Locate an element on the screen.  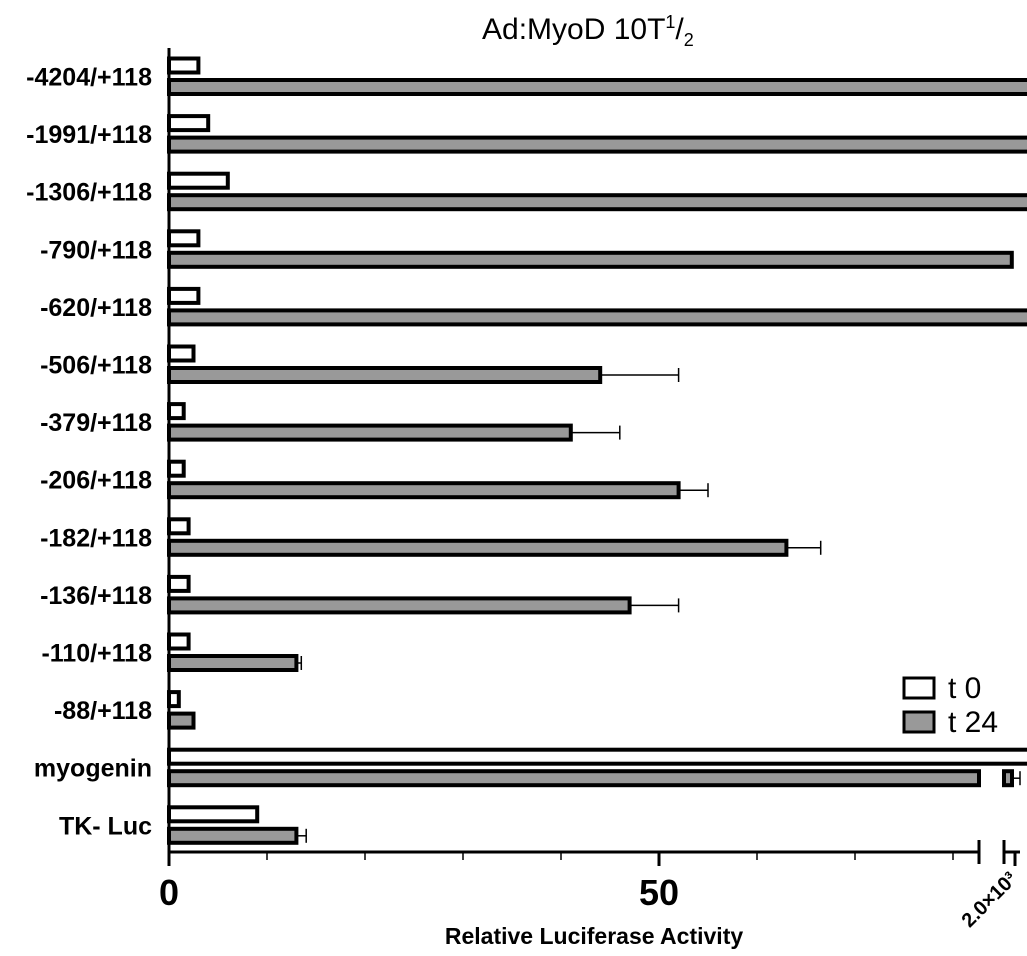
category-label: -506/+118 is located at coordinates (96, 366).